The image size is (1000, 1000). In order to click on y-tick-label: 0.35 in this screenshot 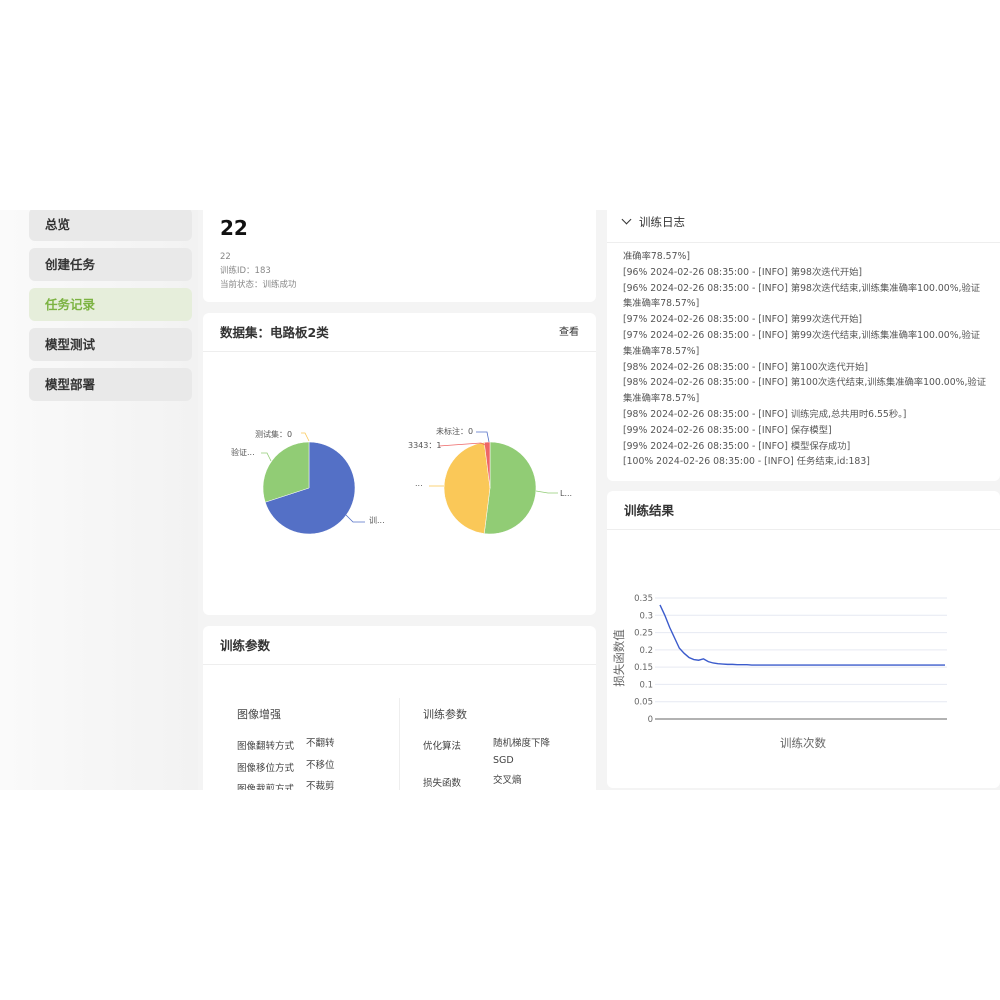, I will do `click(643, 599)`.